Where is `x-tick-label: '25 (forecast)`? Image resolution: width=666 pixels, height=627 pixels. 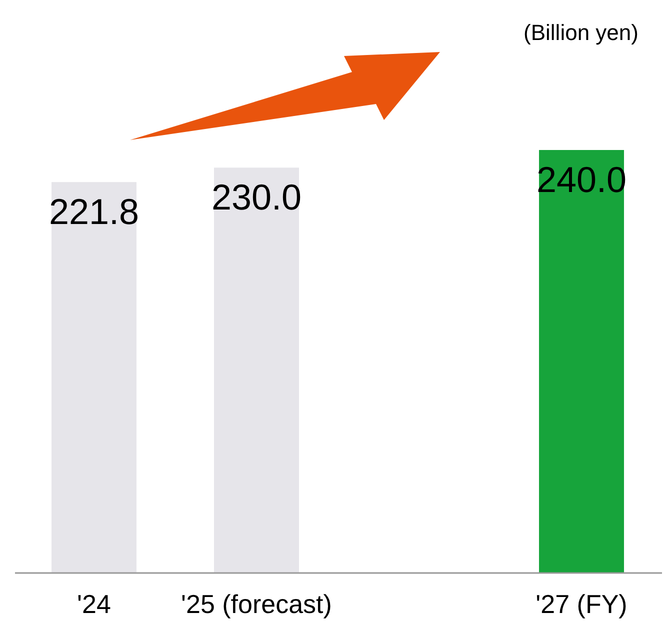 x-tick-label: '25 (forecast) is located at coordinates (256, 604).